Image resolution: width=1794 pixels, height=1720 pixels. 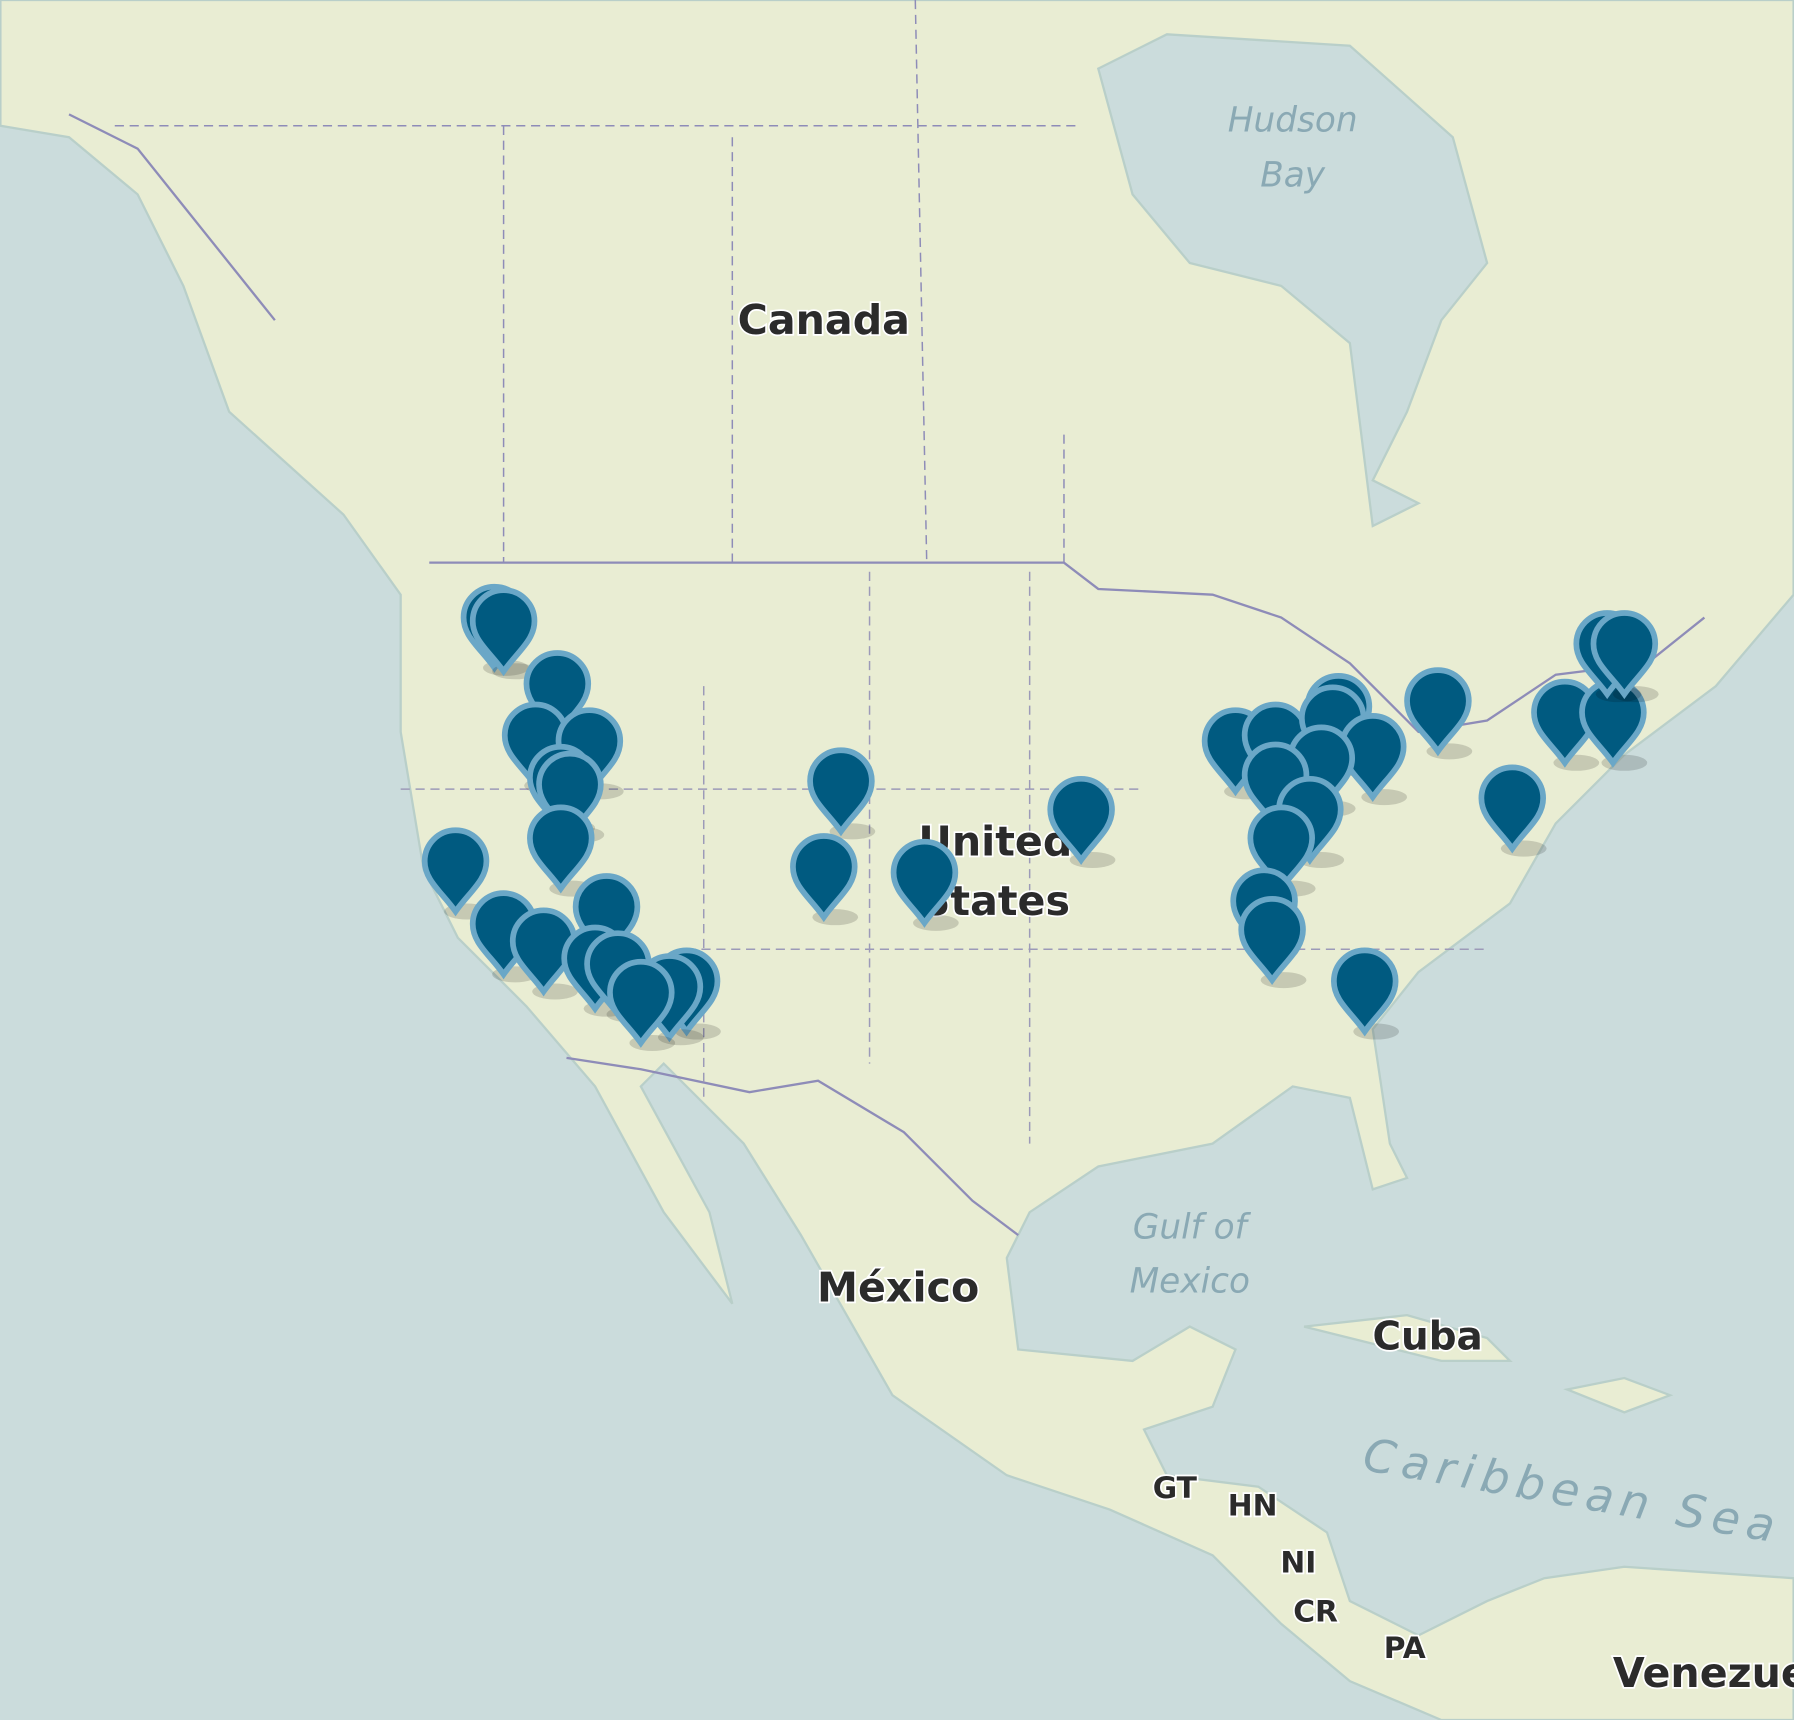 I want to click on cuba-land, so click(x=1408, y=1338).